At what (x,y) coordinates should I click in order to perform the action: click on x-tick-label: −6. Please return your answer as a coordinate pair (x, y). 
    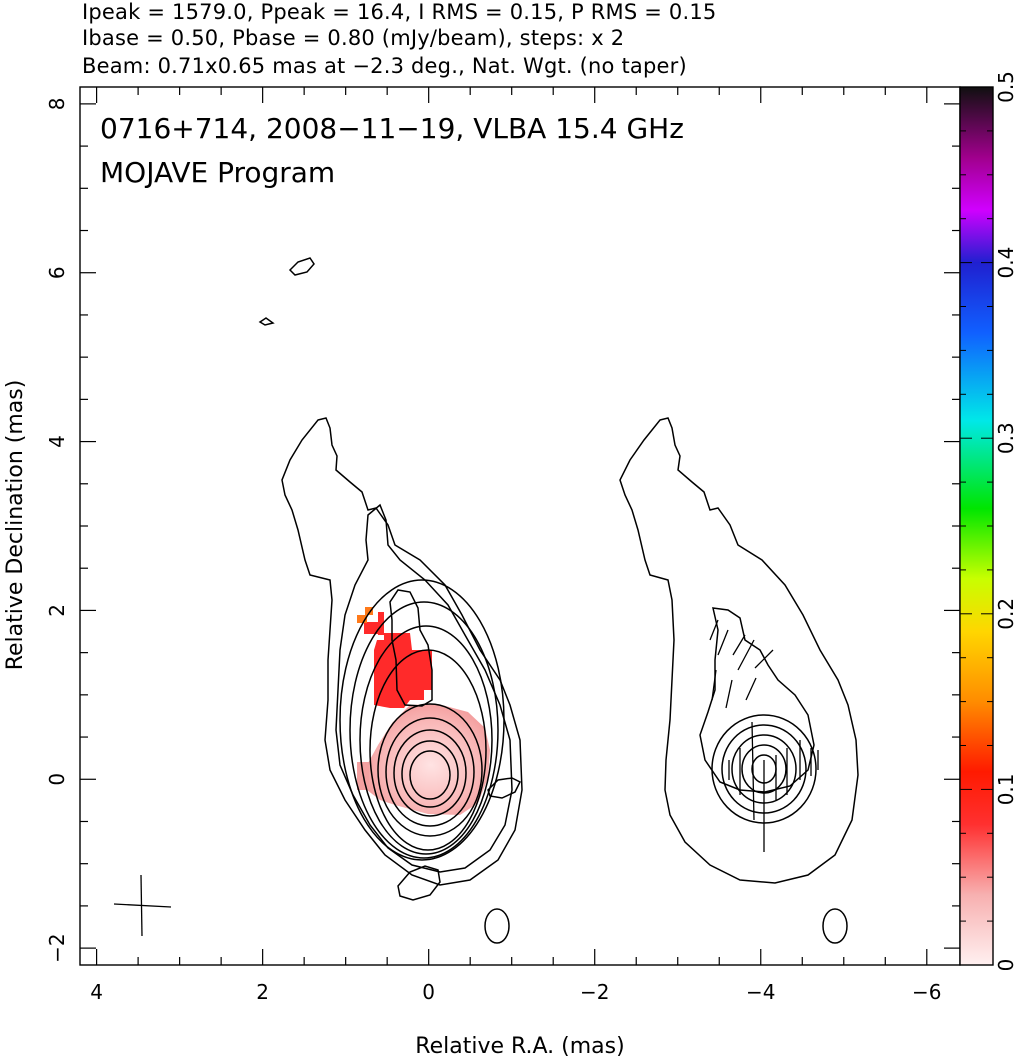
    Looking at the image, I should click on (926, 992).